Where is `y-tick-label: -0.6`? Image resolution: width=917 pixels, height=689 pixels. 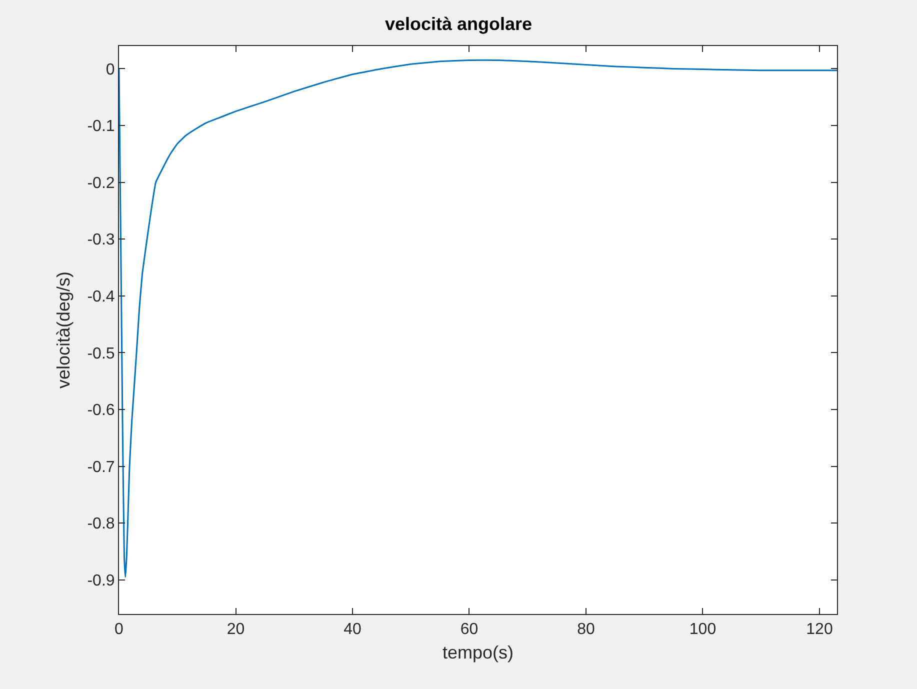
y-tick-label: -0.6 is located at coordinates (101, 411).